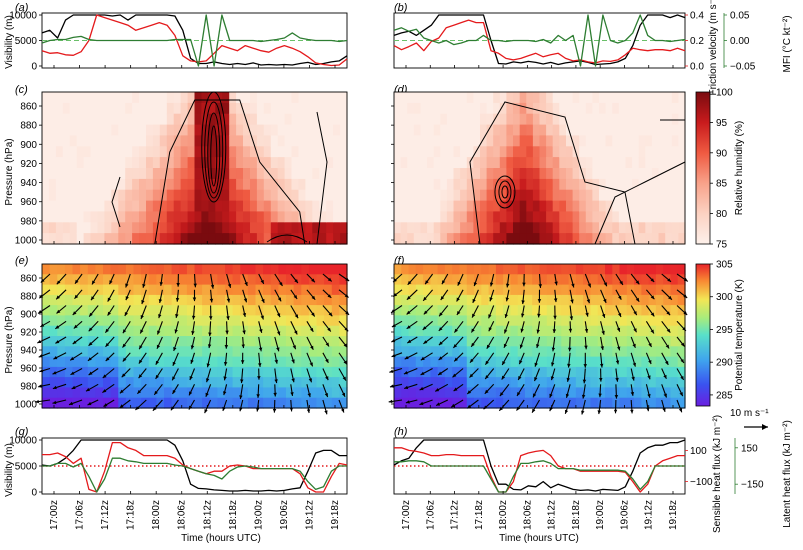 Image resolution: width=803 pixels, height=550 pixels. Describe the element at coordinates (649, 515) in the screenshot. I see `x-tick-label-right-10: 19:12z` at that location.